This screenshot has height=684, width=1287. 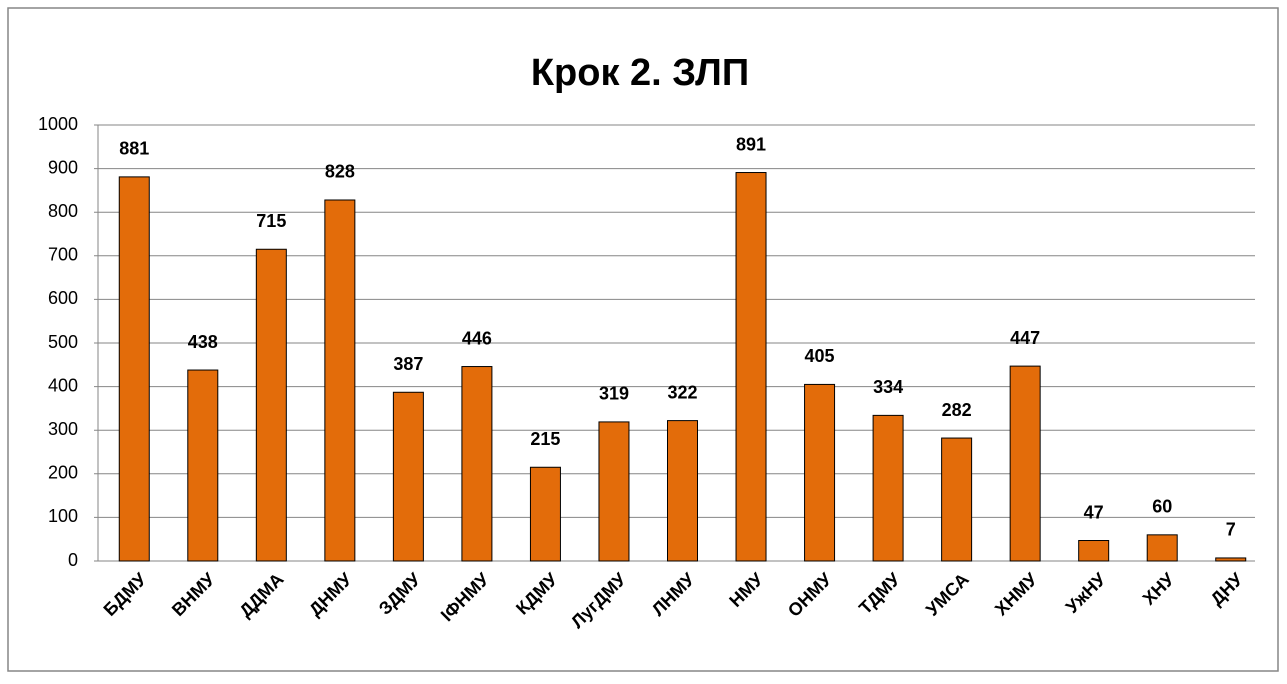 I want to click on y-tick-label: 600, so click(x=63, y=298).